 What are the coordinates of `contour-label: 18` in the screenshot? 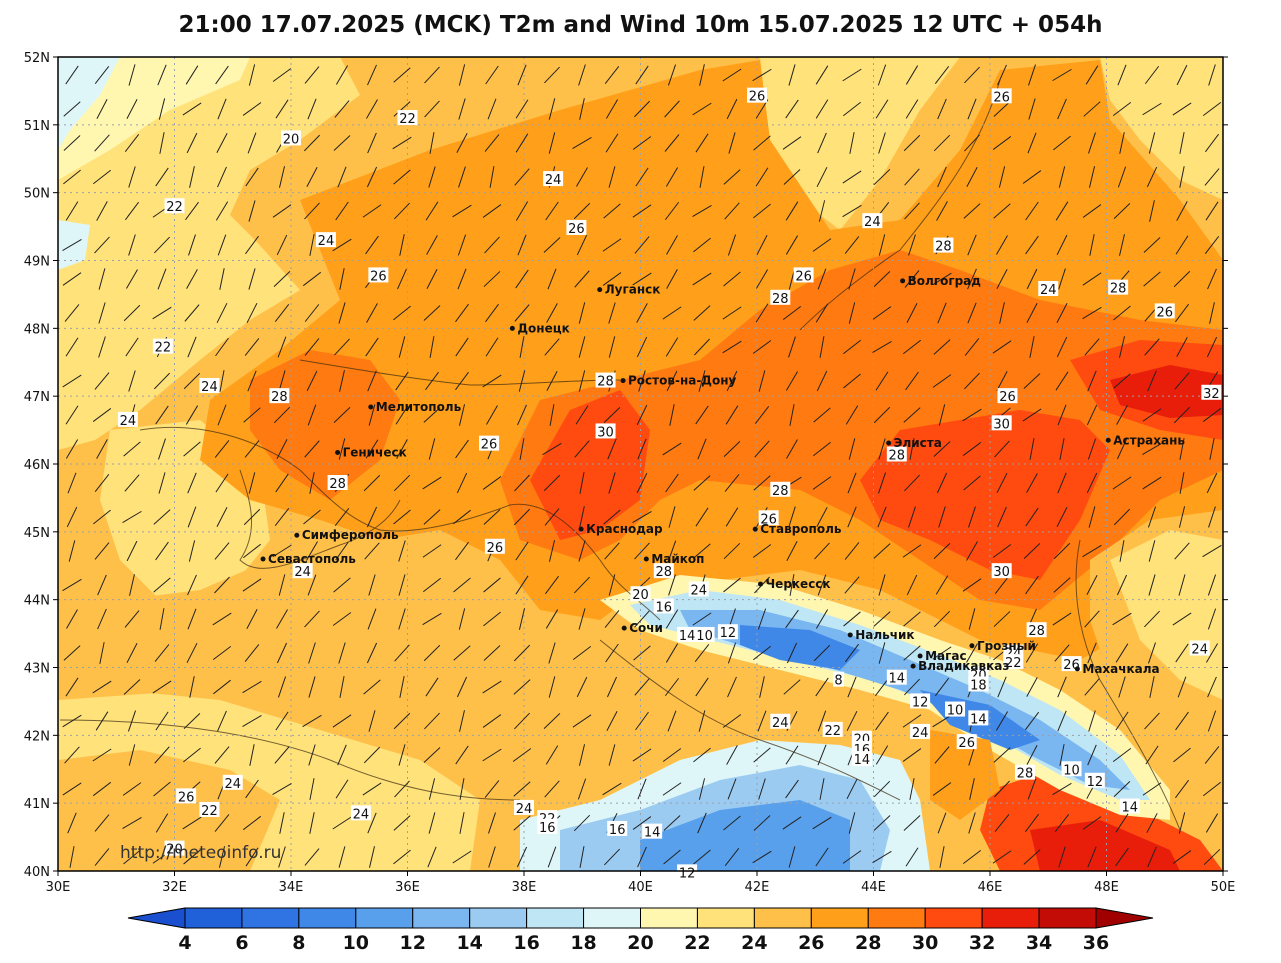 It's located at (978, 685).